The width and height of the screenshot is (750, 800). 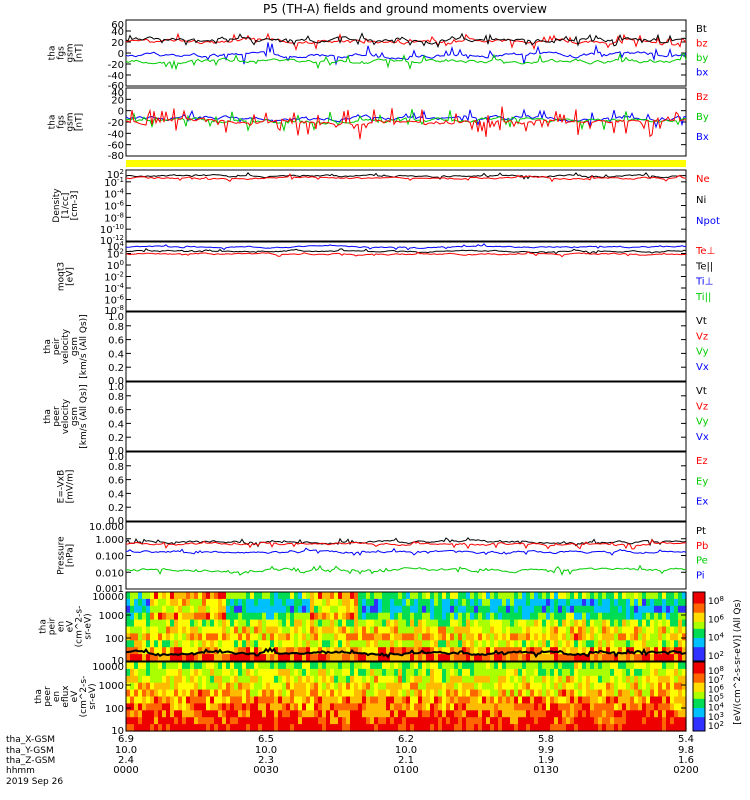 What do you see at coordinates (62, 276) in the screenshot?
I see `axis-label: moqt3` at bounding box center [62, 276].